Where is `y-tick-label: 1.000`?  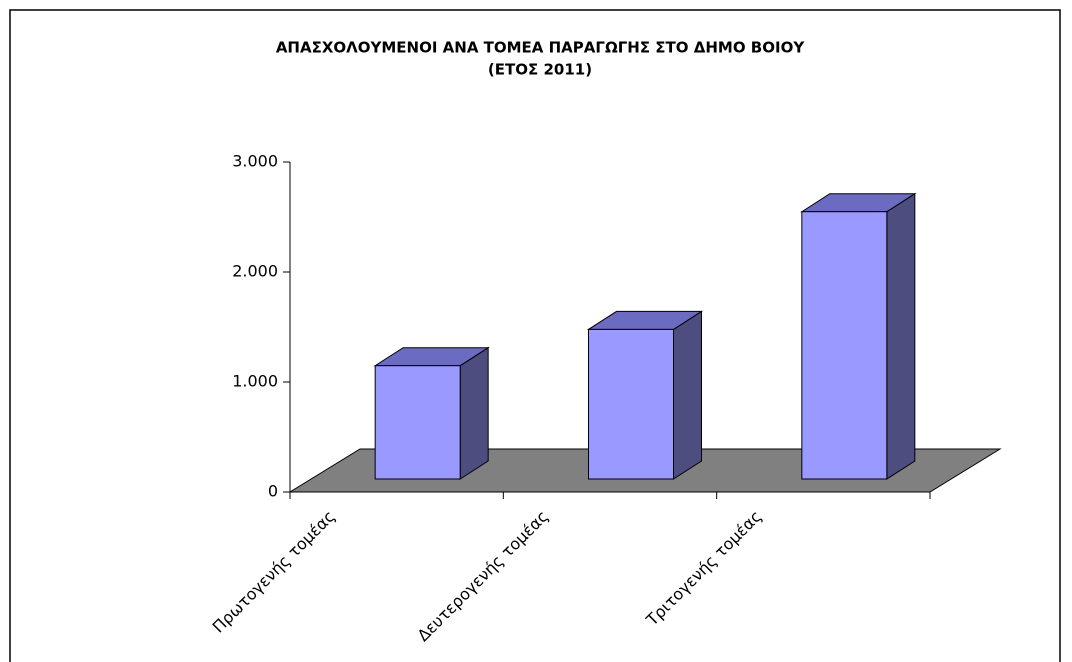 y-tick-label: 1.000 is located at coordinates (255, 381).